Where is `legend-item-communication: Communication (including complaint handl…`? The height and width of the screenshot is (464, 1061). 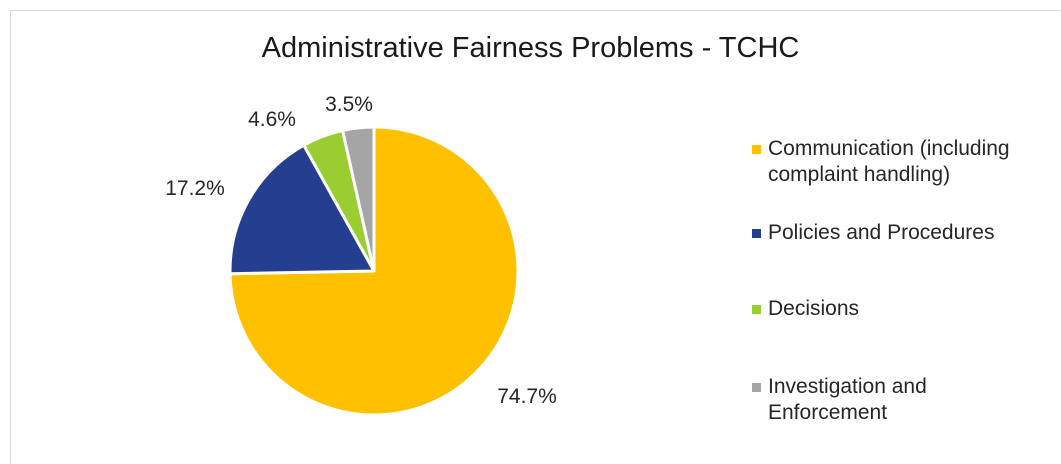
legend-item-communication: Communication (including complaint handl… is located at coordinates (900, 162).